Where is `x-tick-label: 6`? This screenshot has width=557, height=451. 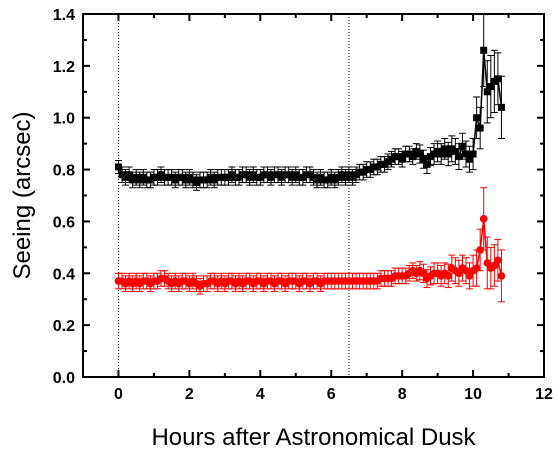 x-tick-label: 6 is located at coordinates (331, 394).